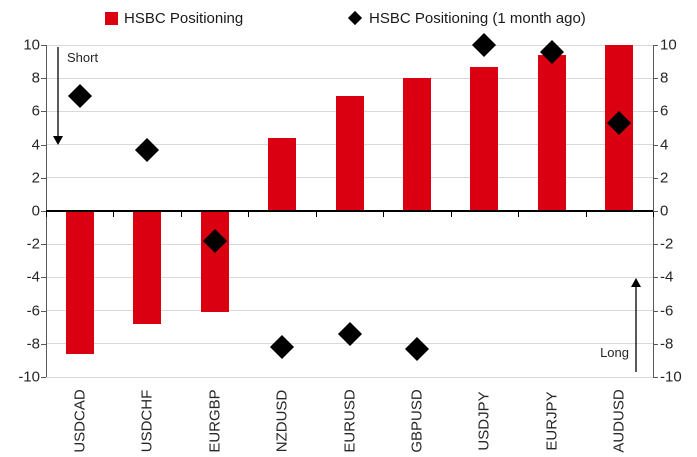  I want to click on bar-series-swatch-icon, so click(111, 18).